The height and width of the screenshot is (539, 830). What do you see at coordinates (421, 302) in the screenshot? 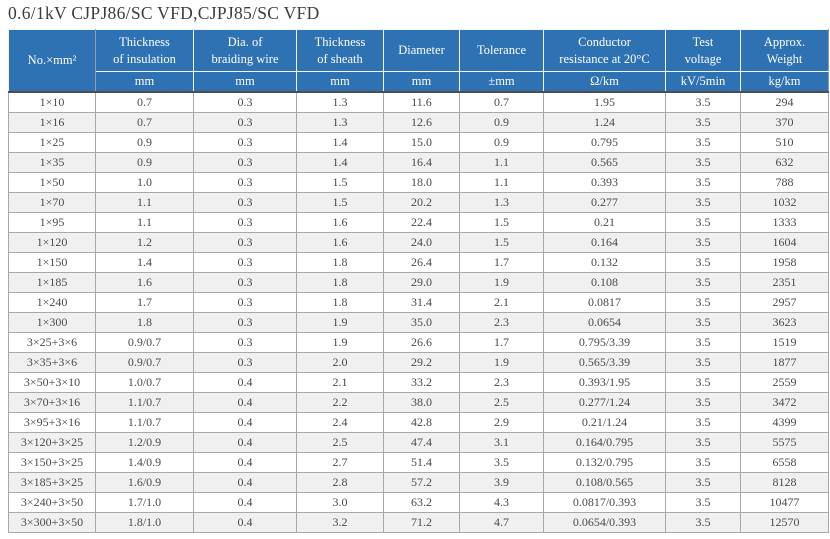
I see `table-cell: 31.4` at bounding box center [421, 302].